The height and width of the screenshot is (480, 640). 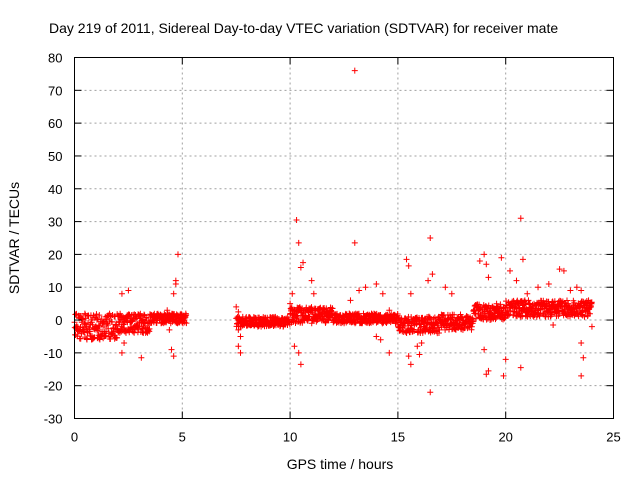 I want to click on y-tick-label: 70, so click(x=55, y=90).